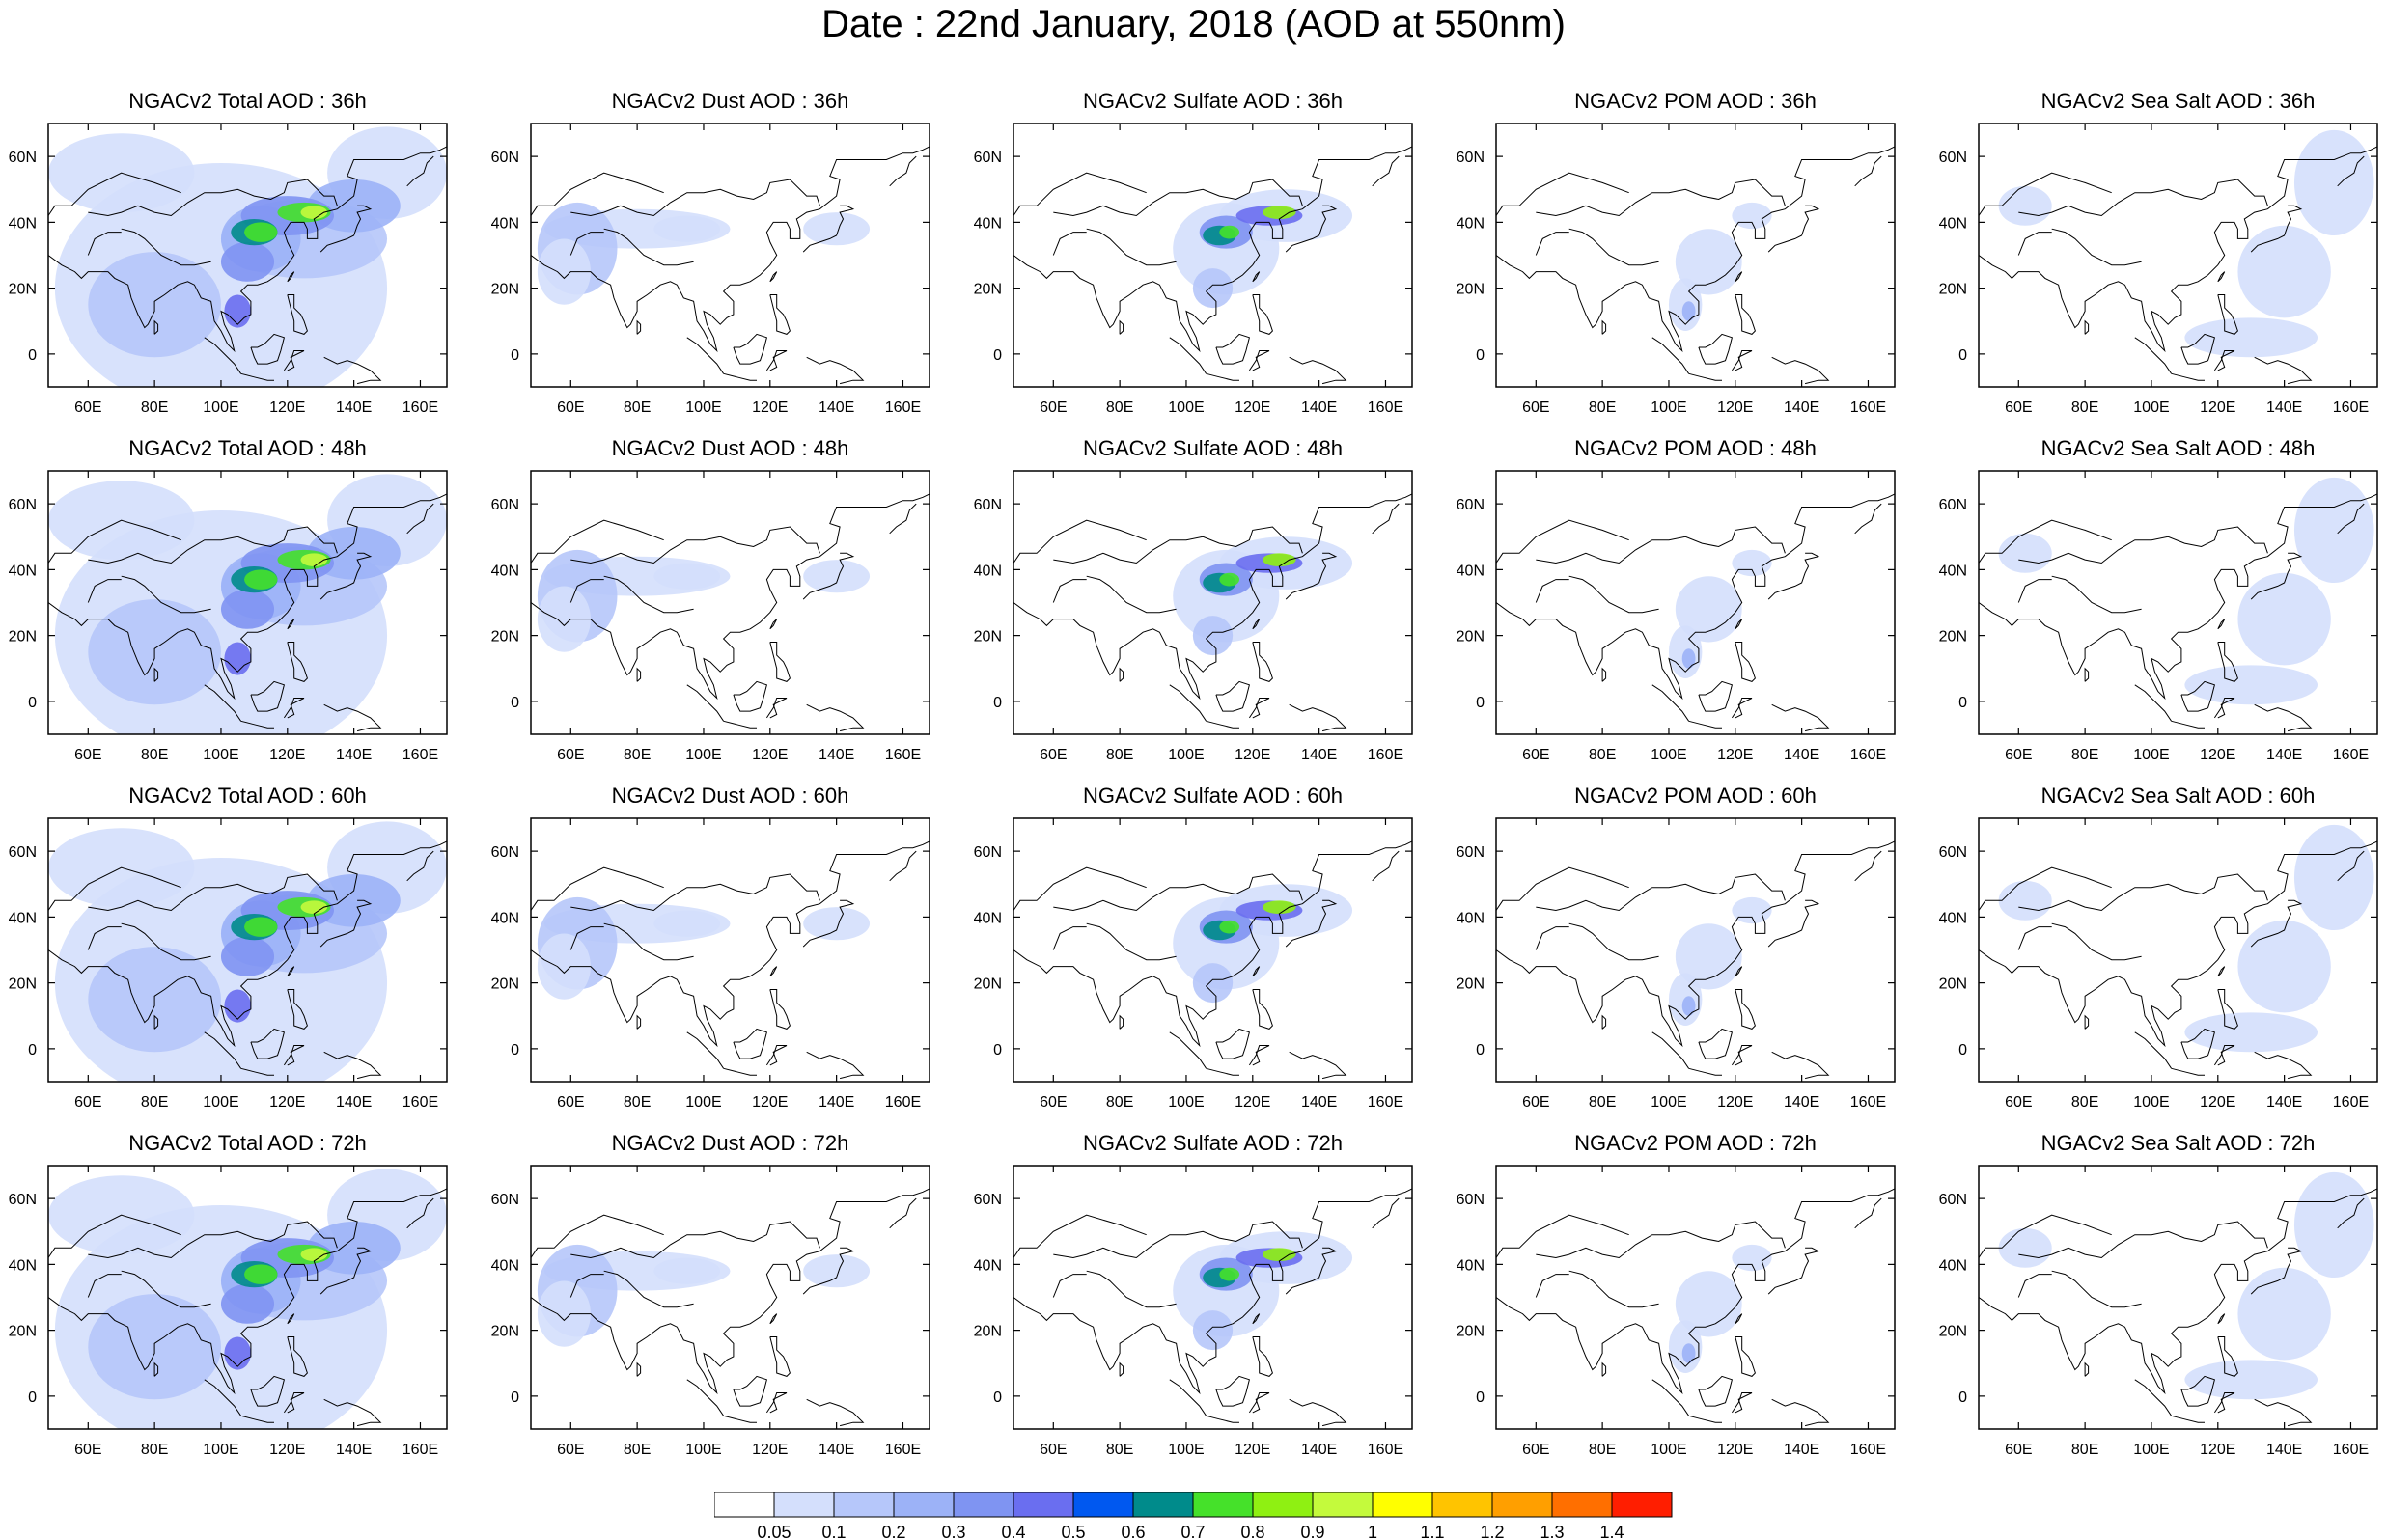 This screenshot has width=2387, height=1540. Describe the element at coordinates (1213, 796) in the screenshot. I see `panel-title: NGACv2 Sulfate AOD : 60h` at that location.